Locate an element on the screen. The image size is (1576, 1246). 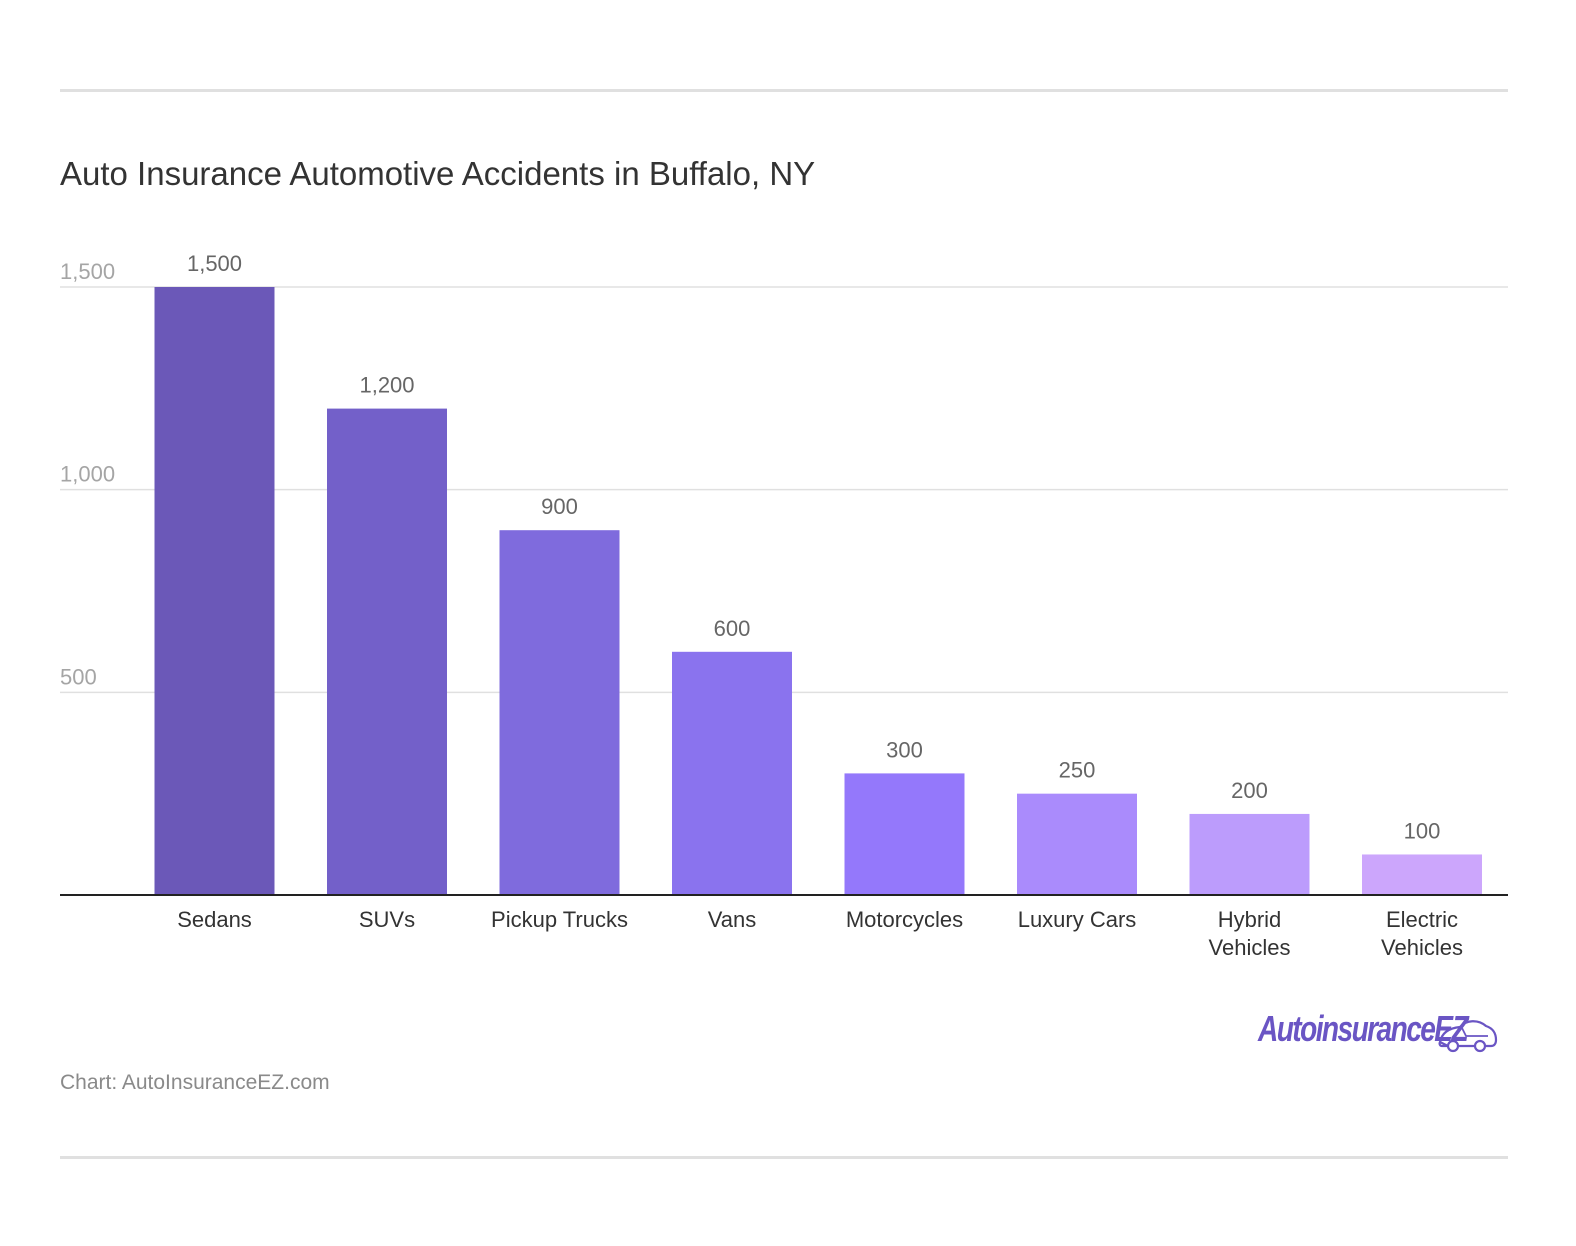
x-tick-label-line: Pickup Trucks is located at coordinates (559, 919).